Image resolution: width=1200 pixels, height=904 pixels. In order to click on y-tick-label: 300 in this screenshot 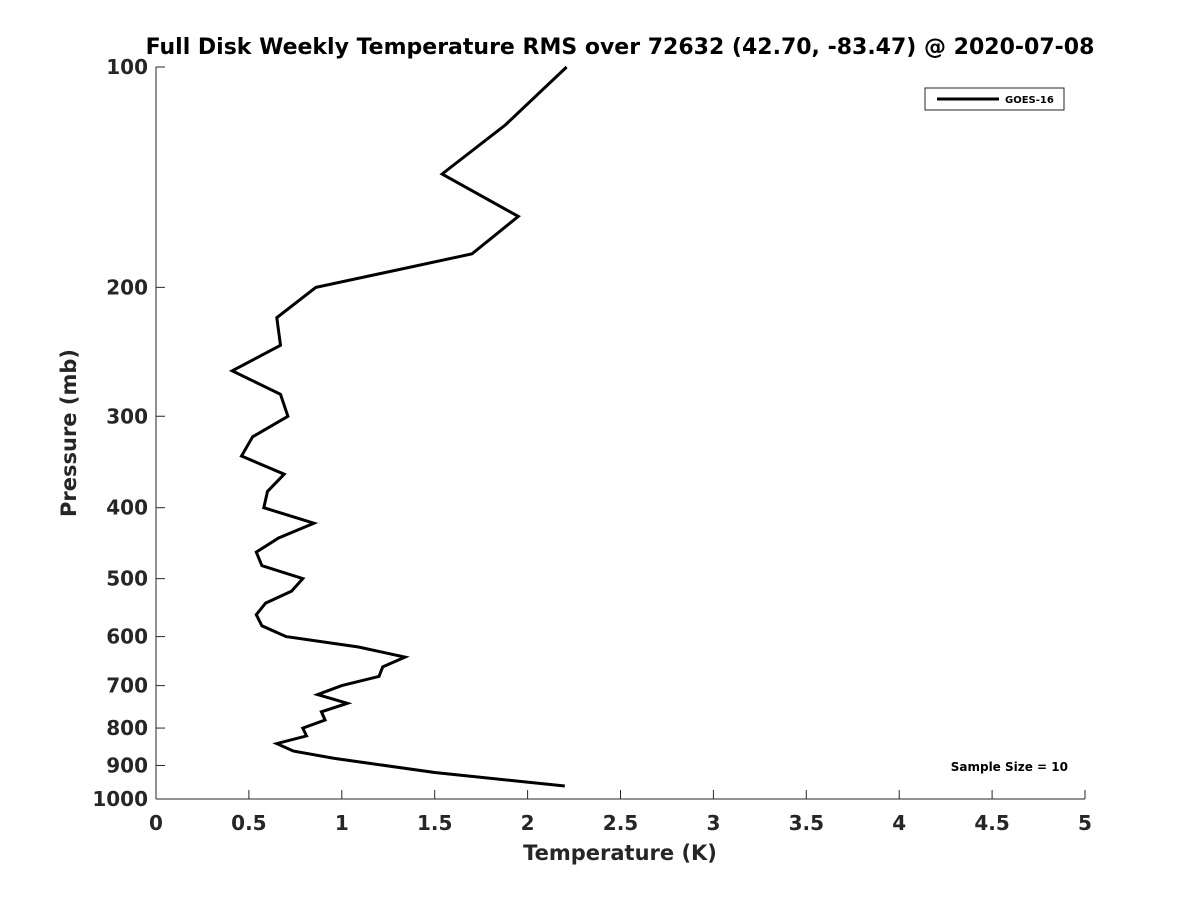, I will do `click(127, 416)`.